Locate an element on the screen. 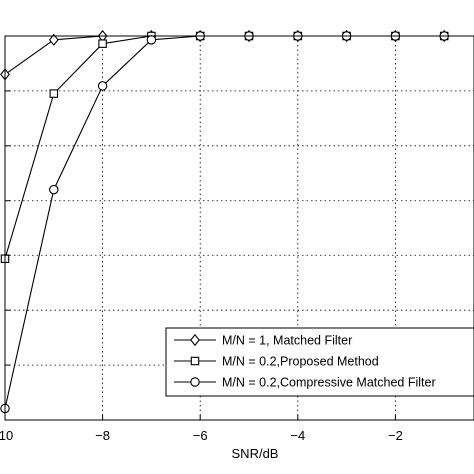  x-tick-label: −2 is located at coordinates (395, 435).